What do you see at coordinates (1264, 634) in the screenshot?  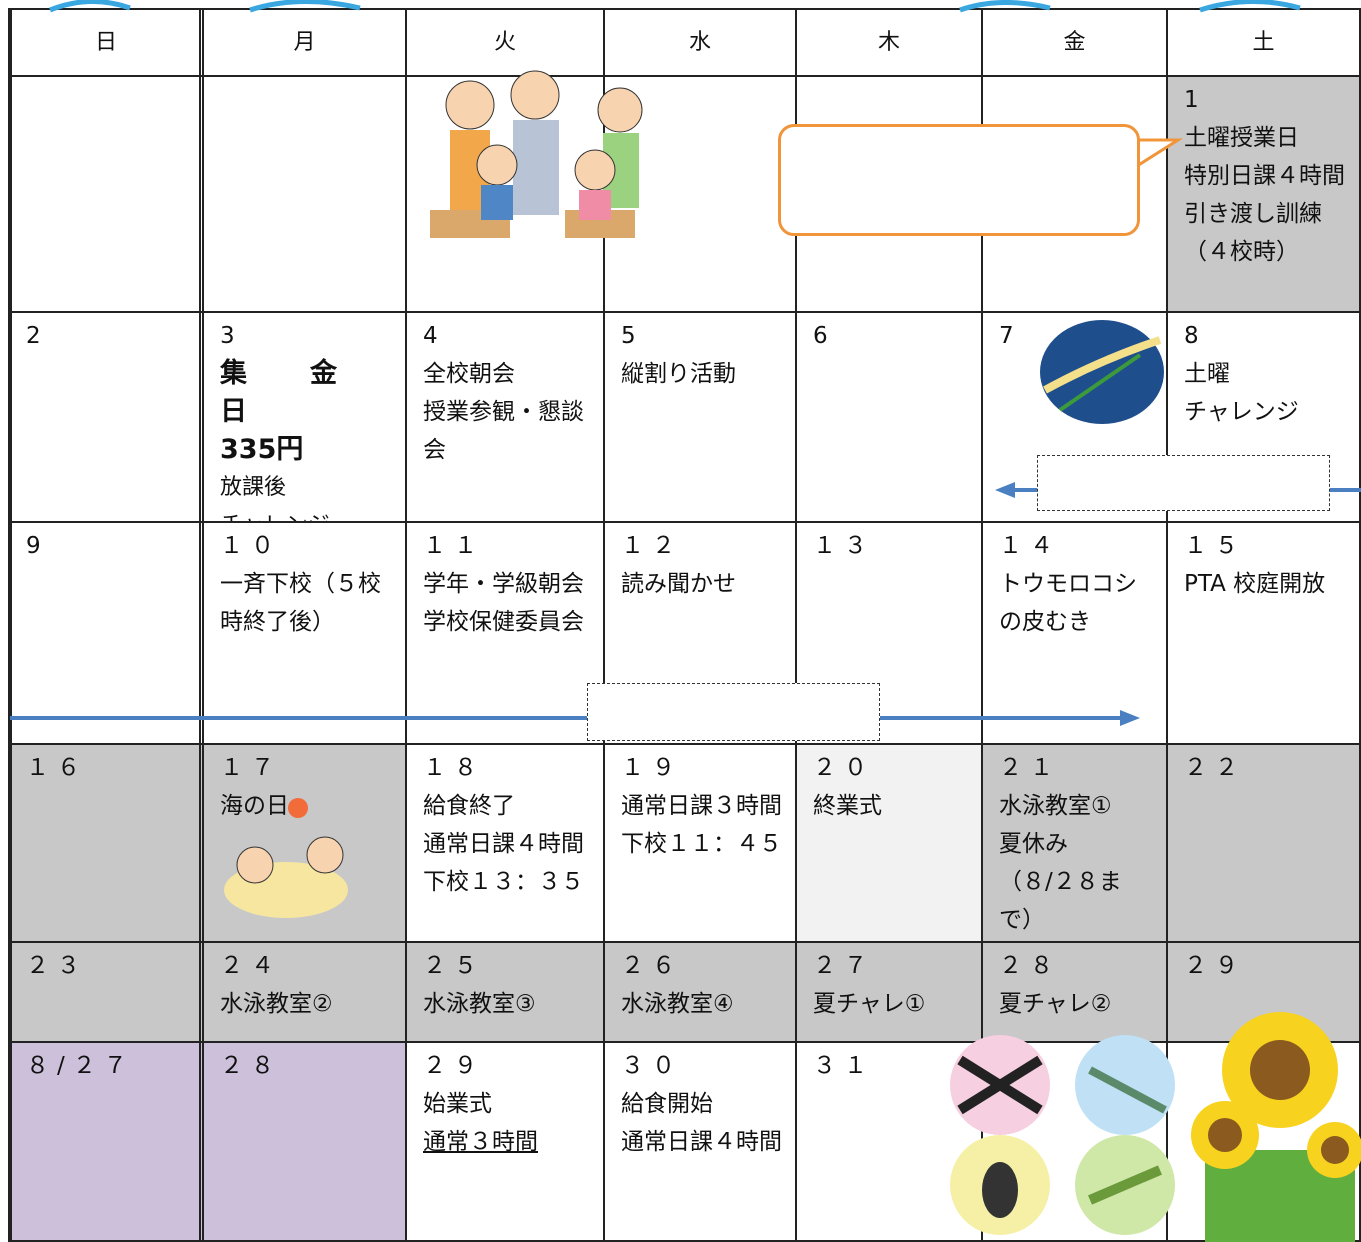 I see `day-cell: １５ PTA 校庭開放` at bounding box center [1264, 634].